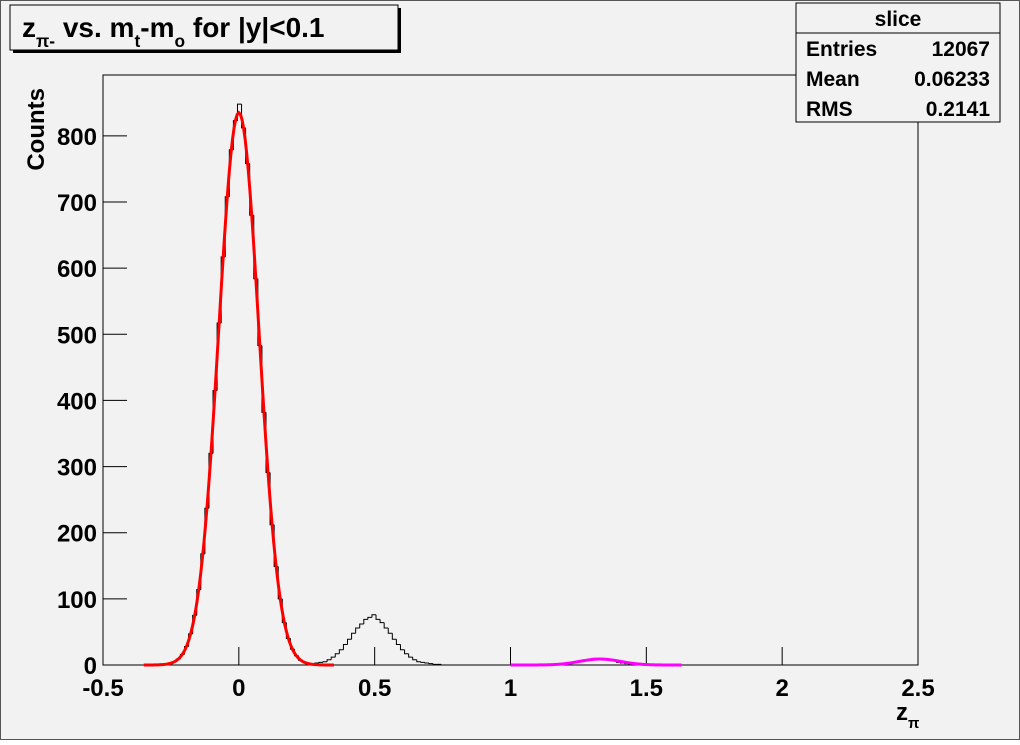 The width and height of the screenshot is (1020, 745). What do you see at coordinates (179, 41) in the screenshot?
I see `text-run: o` at bounding box center [179, 41].